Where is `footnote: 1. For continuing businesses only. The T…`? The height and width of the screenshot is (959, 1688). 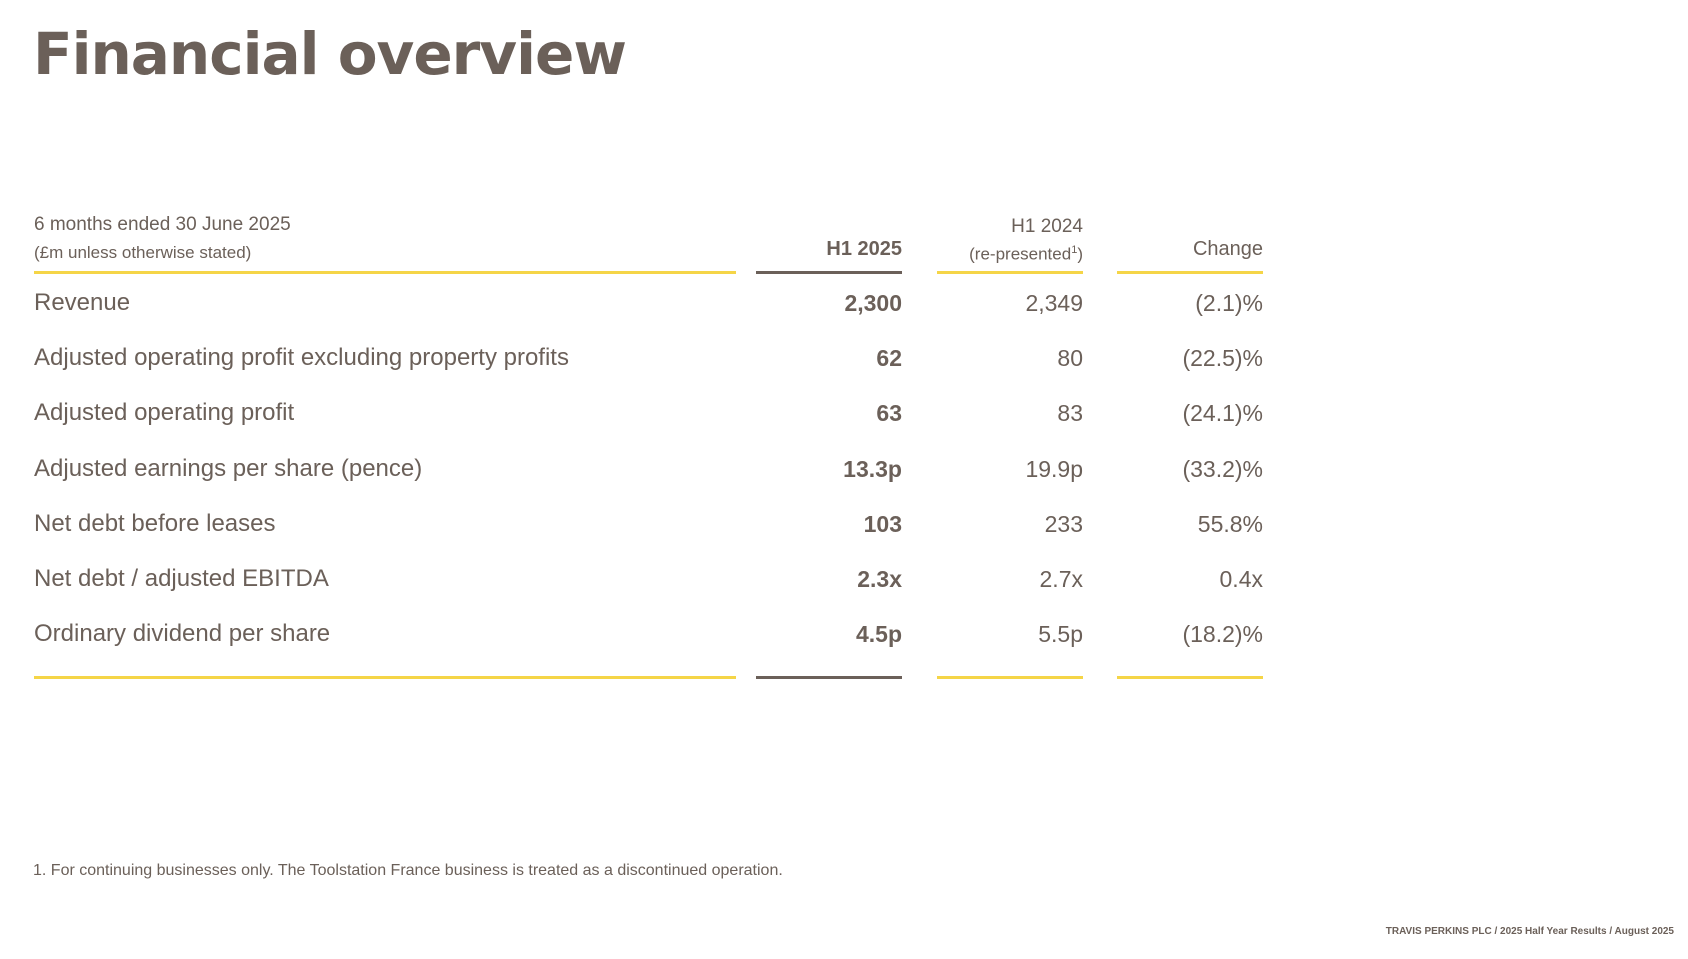
footnote: 1. For continuing businesses only. The T… is located at coordinates (408, 870).